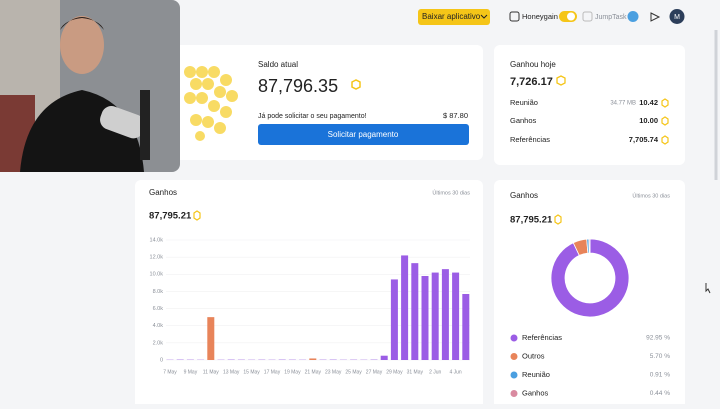 The image size is (720, 409). I want to click on x-tick-label: 27 May, so click(374, 372).